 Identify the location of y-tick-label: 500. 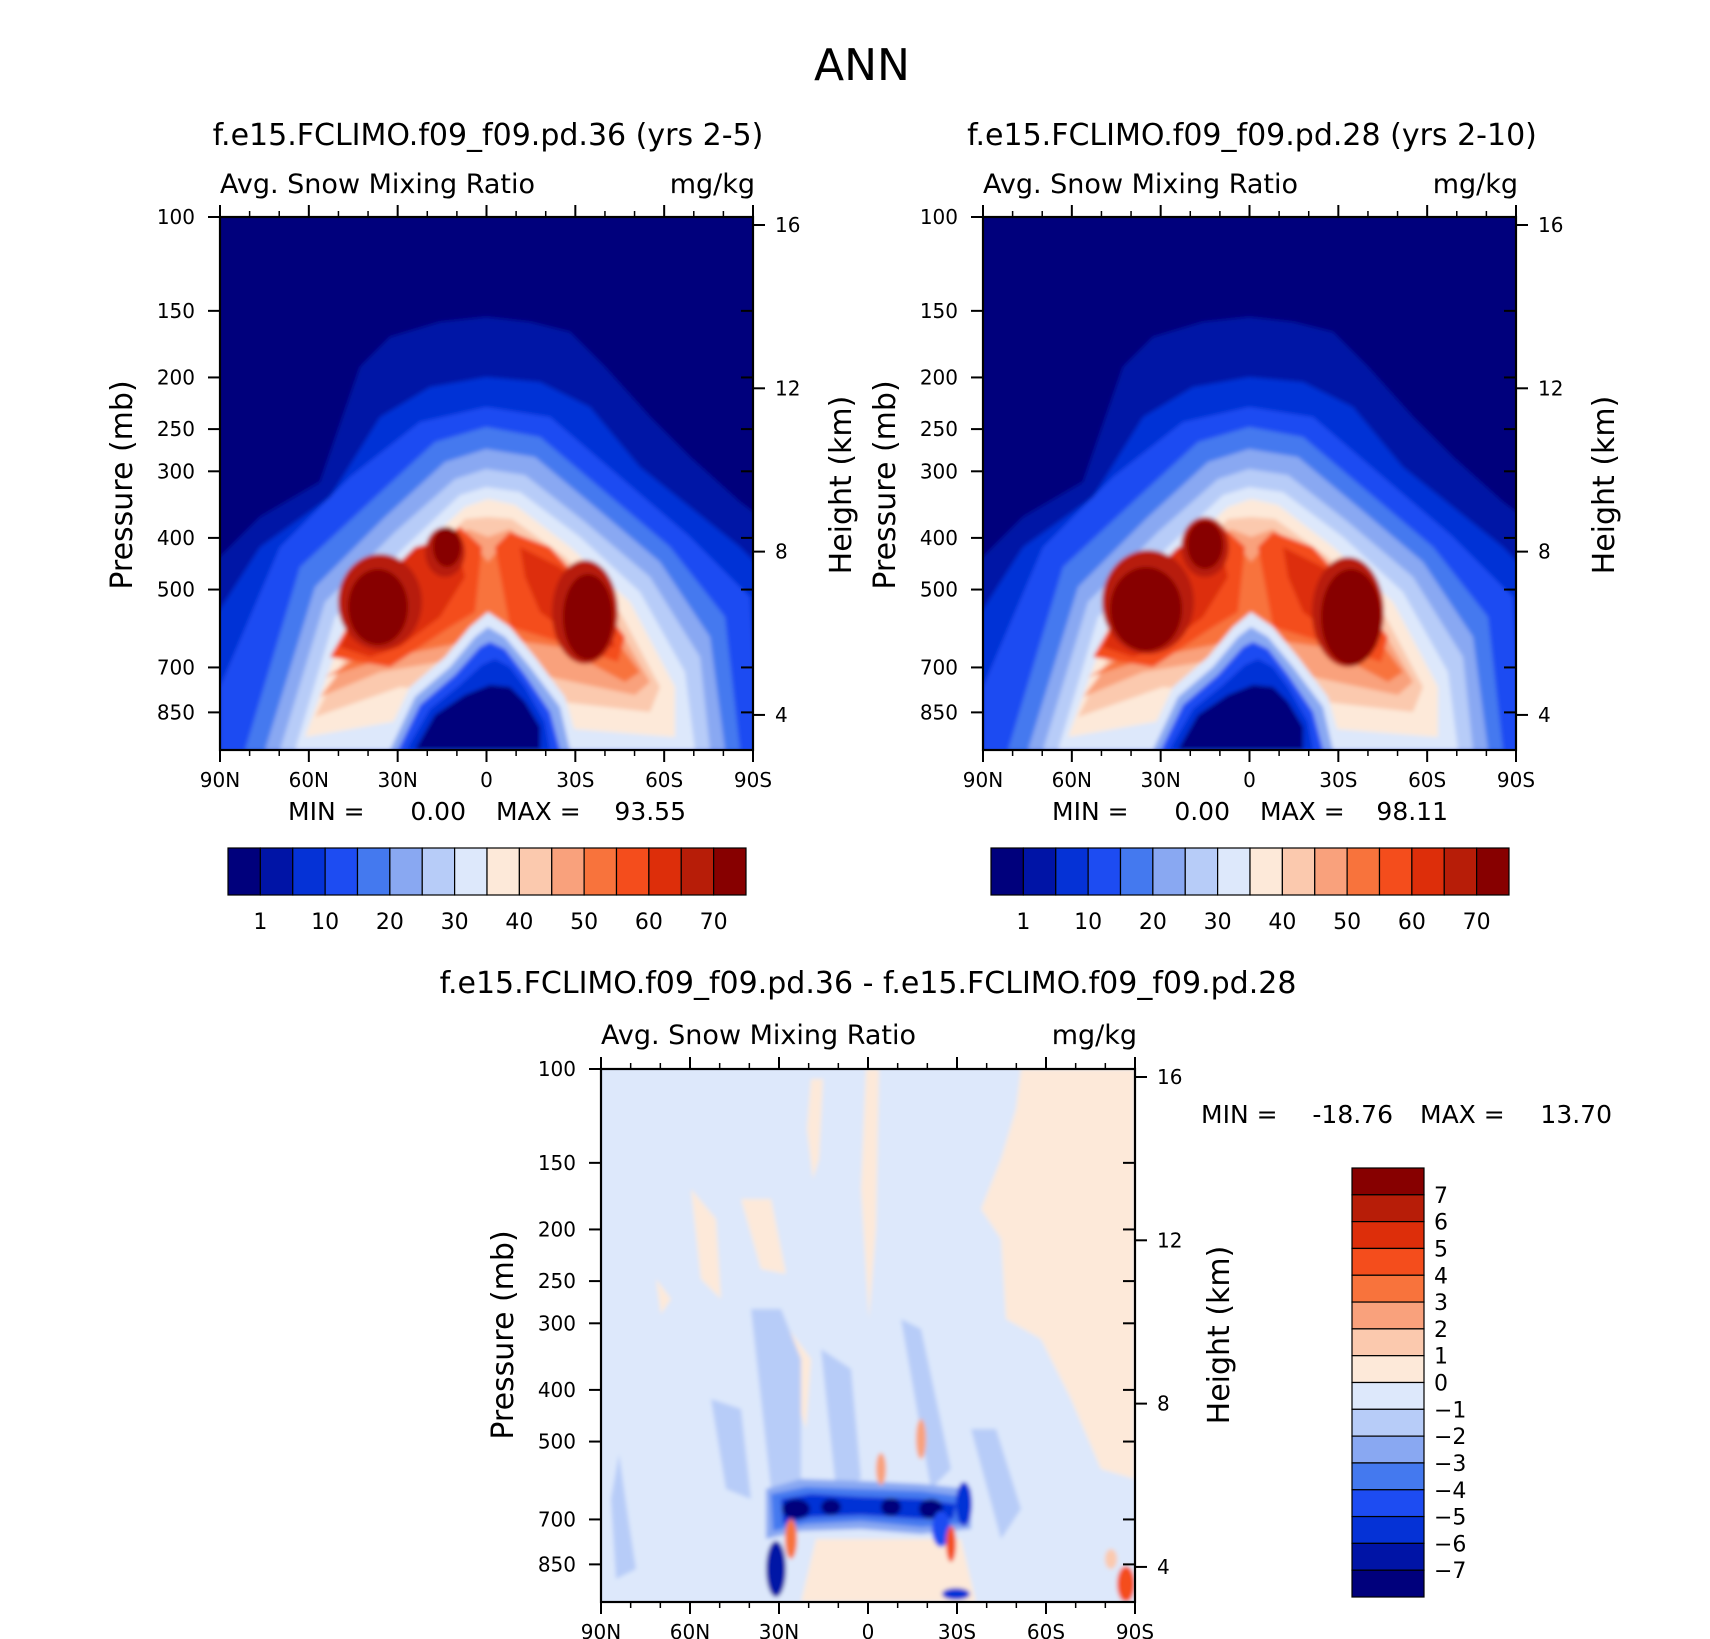
(176, 590).